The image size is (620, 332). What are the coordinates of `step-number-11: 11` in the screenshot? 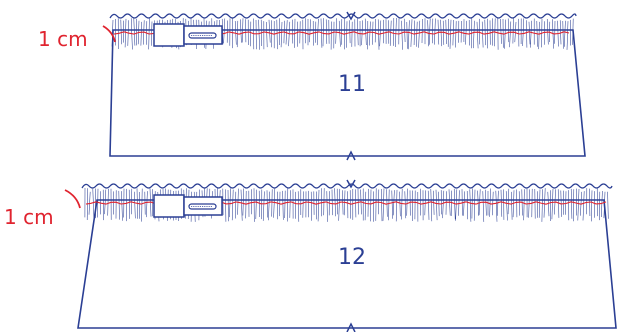 It's located at (352, 84).